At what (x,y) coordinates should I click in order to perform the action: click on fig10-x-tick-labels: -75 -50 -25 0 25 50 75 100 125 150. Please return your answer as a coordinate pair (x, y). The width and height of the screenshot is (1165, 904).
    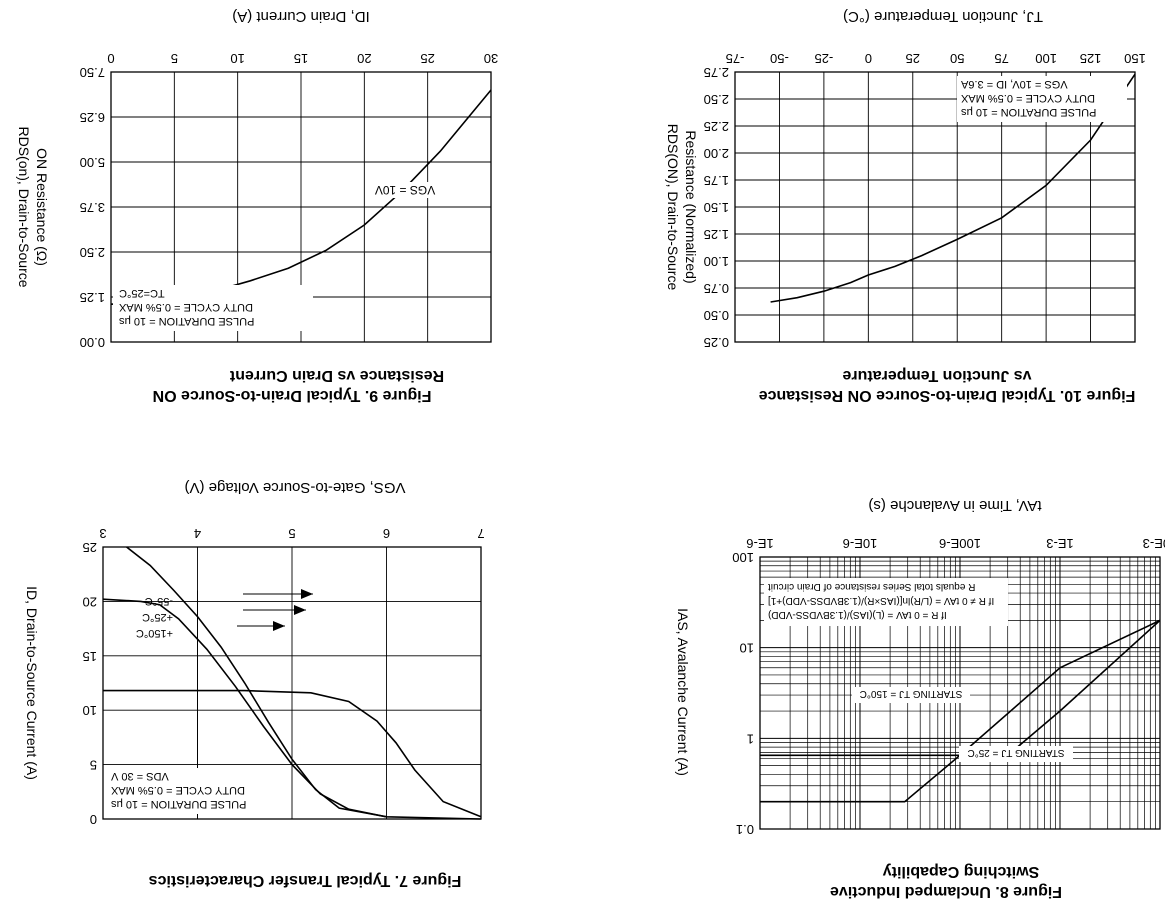
    Looking at the image, I should click on (936, 58).